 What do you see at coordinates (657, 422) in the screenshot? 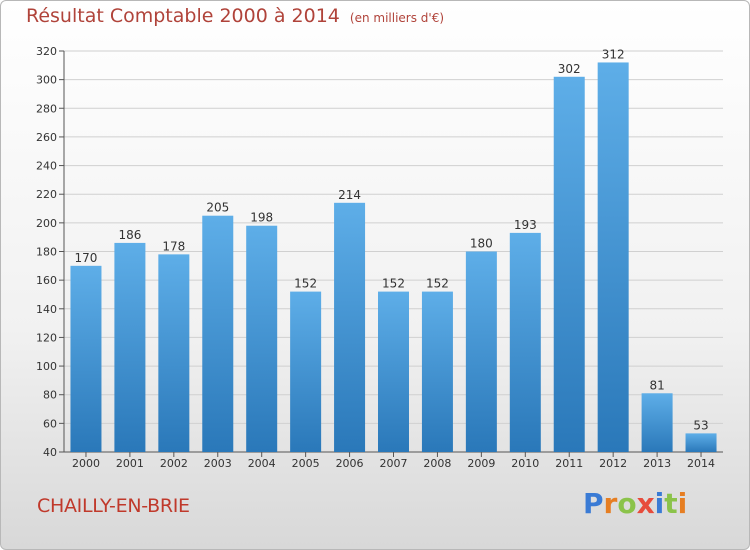
I see `bar-2013` at bounding box center [657, 422].